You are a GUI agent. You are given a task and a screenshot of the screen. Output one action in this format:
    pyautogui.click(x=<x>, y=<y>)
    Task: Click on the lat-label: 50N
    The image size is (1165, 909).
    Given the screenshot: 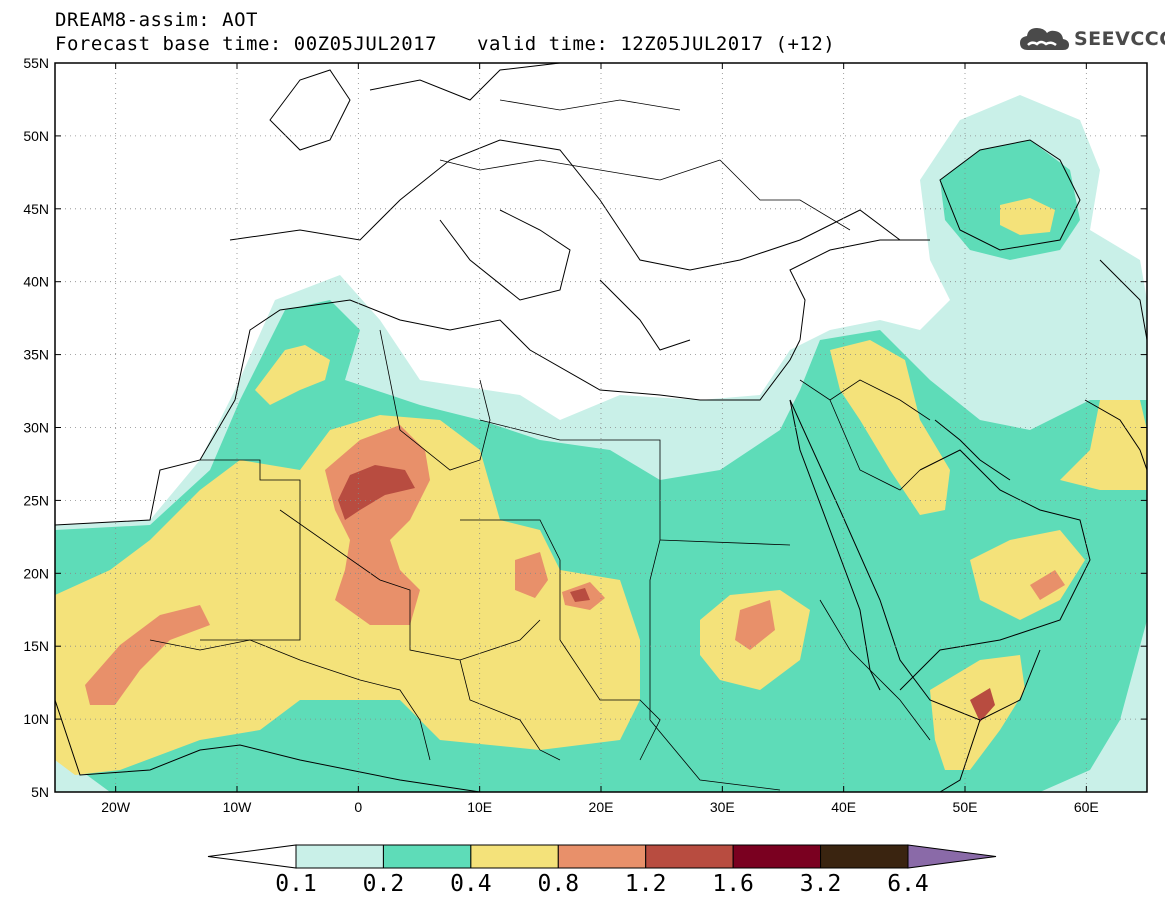 What is the action you would take?
    pyautogui.click(x=36, y=136)
    